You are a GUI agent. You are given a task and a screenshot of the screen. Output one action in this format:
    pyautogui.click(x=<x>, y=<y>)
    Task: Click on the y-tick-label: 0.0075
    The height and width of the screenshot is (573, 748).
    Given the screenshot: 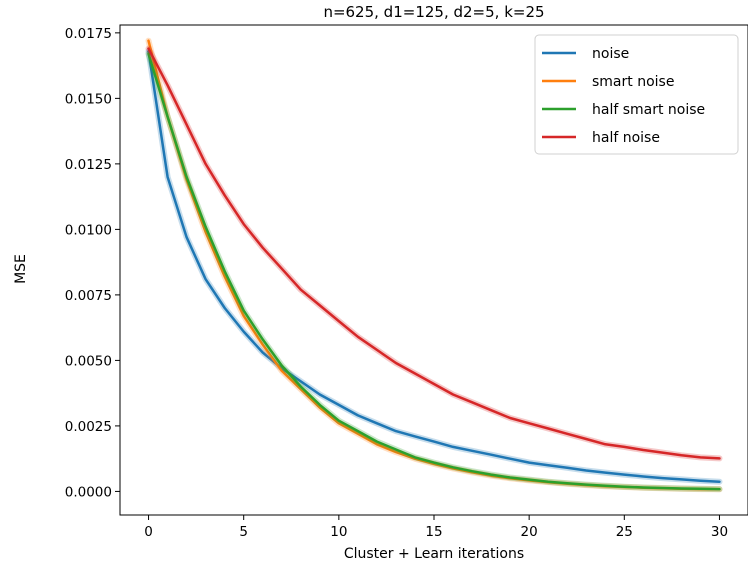 What is the action you would take?
    pyautogui.click(x=88, y=296)
    